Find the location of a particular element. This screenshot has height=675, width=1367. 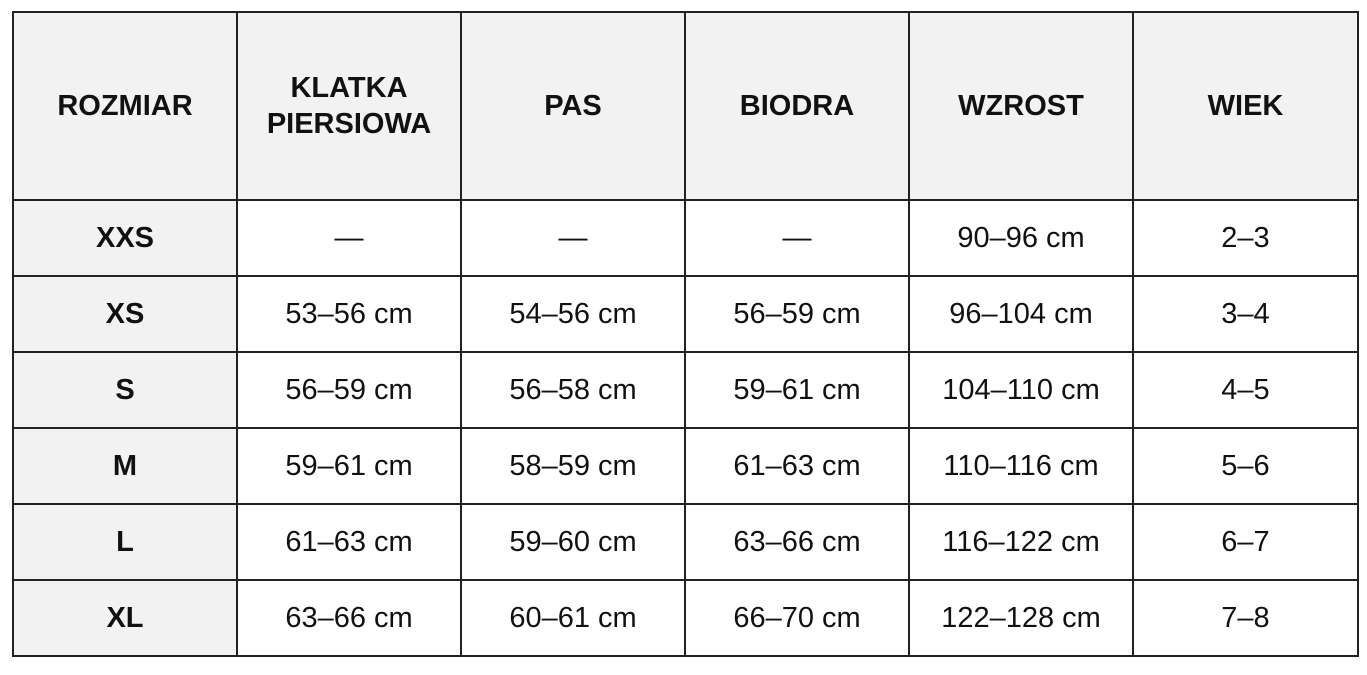

chest-cell: 59–61 cm is located at coordinates (349, 466).